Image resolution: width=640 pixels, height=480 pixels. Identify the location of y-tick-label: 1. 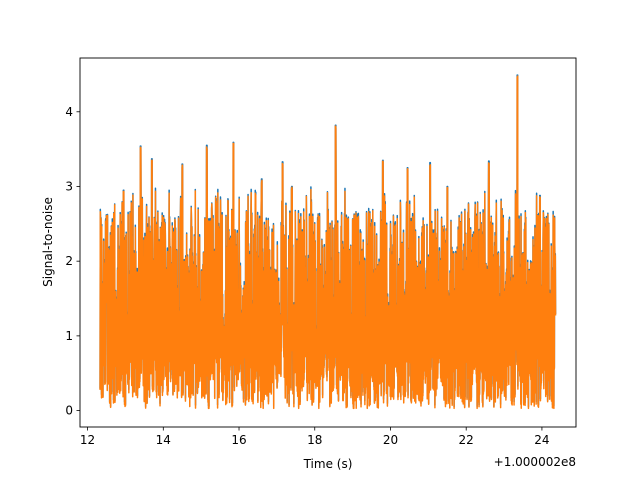
(69, 336).